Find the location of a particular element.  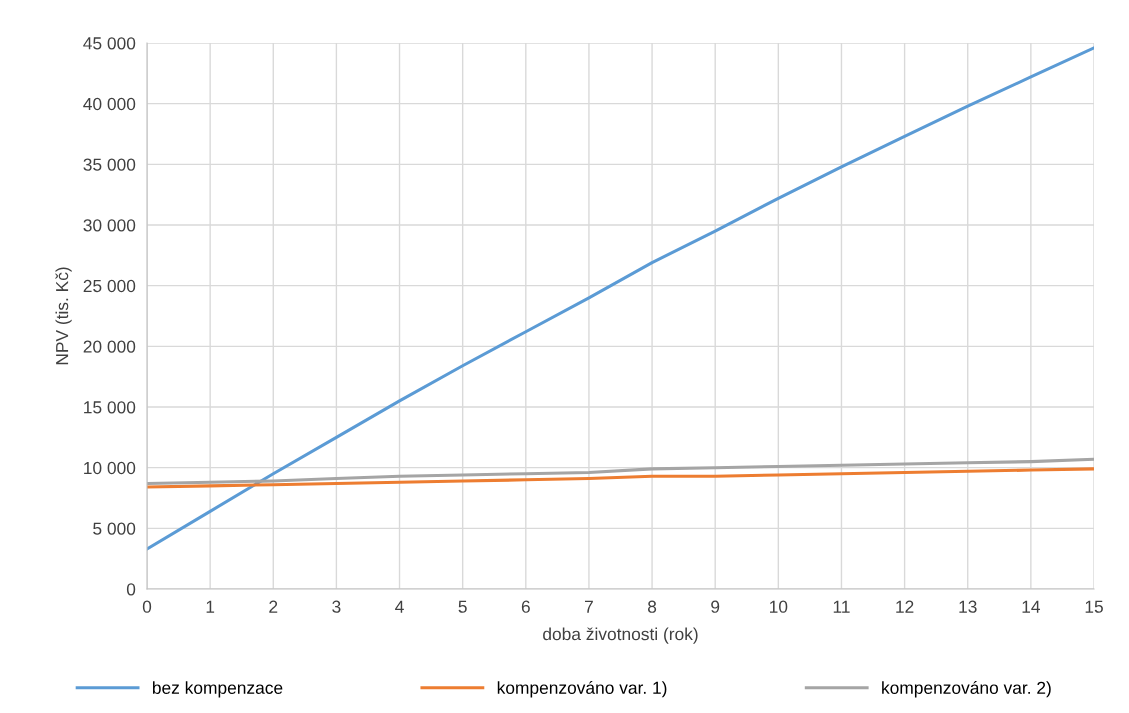

y-tick-label: 20 000 is located at coordinates (109, 346).